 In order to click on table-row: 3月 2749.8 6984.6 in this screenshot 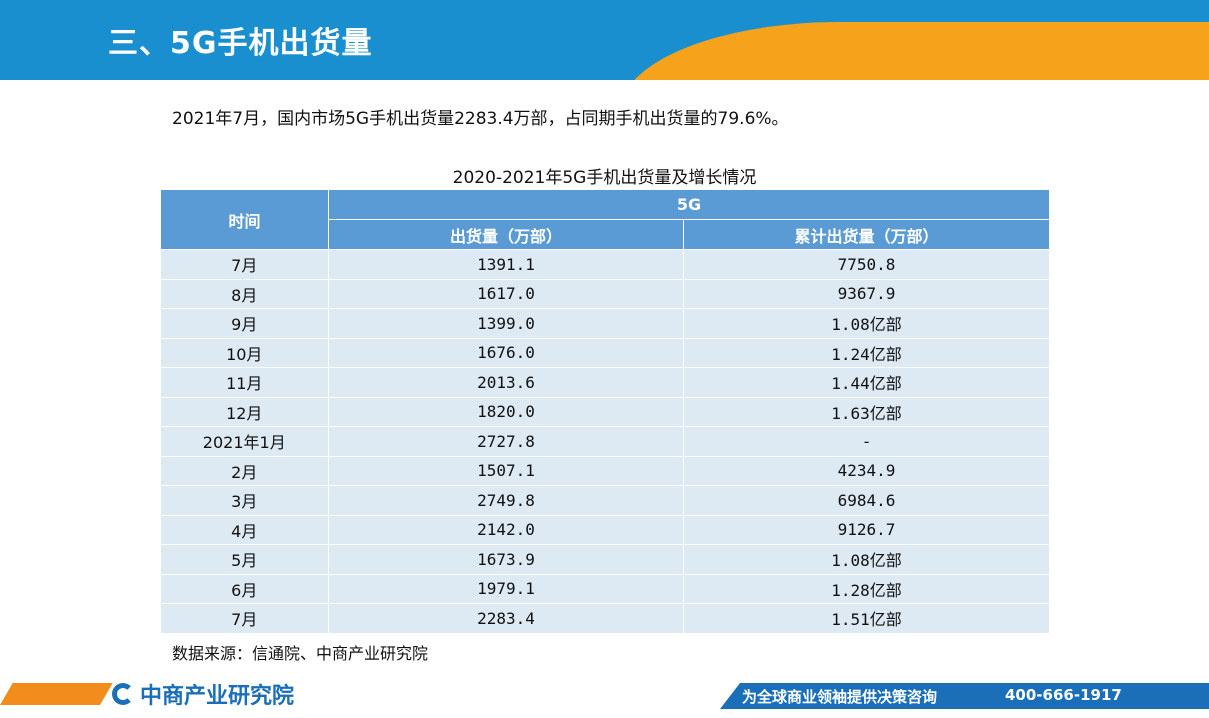, I will do `click(605, 500)`.